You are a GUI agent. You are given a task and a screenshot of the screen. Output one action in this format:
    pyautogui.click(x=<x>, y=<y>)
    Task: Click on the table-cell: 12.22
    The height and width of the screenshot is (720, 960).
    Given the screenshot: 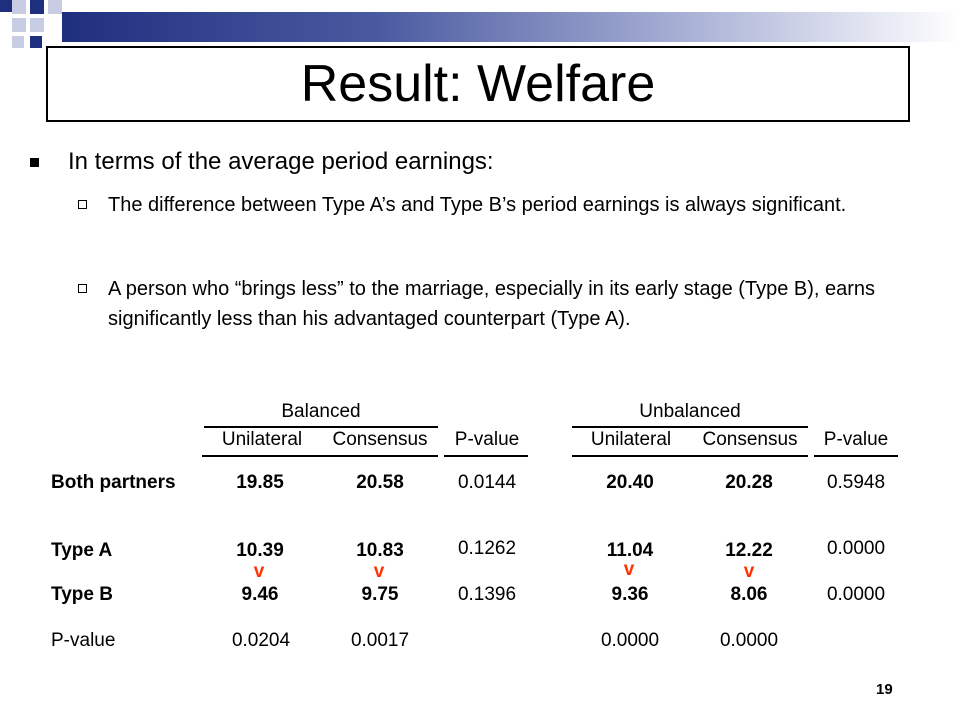 What is the action you would take?
    pyautogui.click(x=749, y=550)
    